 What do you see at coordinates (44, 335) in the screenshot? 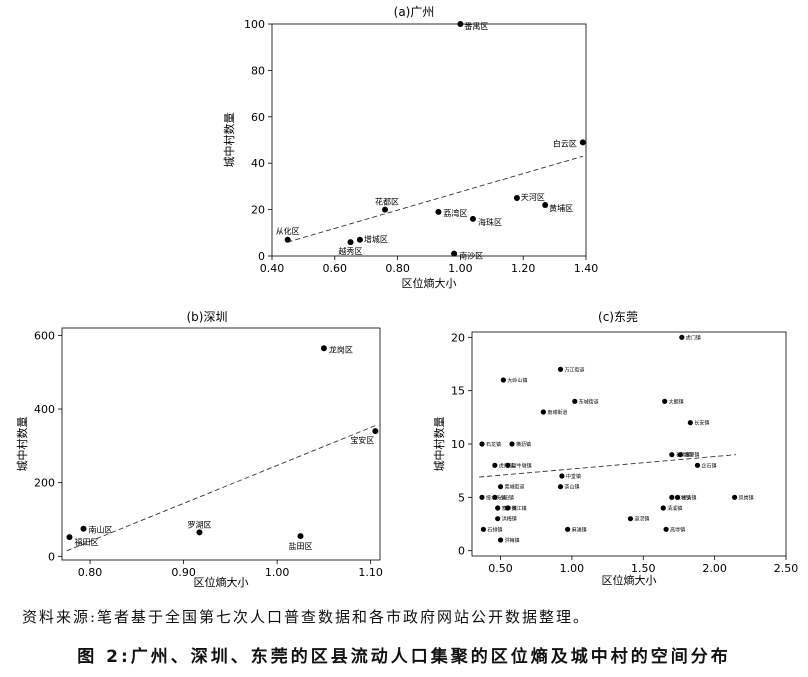
I see `y-tick-label: 600` at bounding box center [44, 335].